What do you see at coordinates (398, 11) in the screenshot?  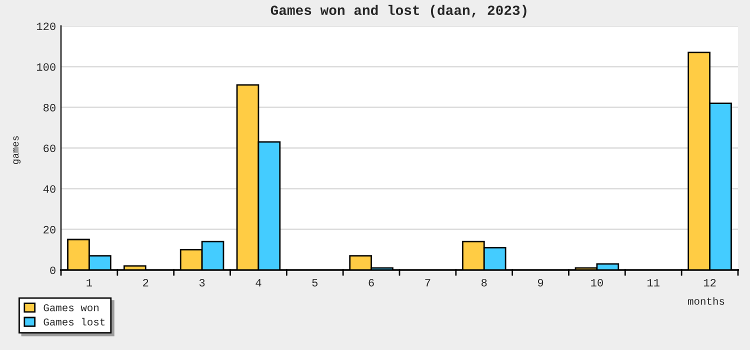 I see `chart-title: Games won and lost (daan, 2023)` at bounding box center [398, 11].